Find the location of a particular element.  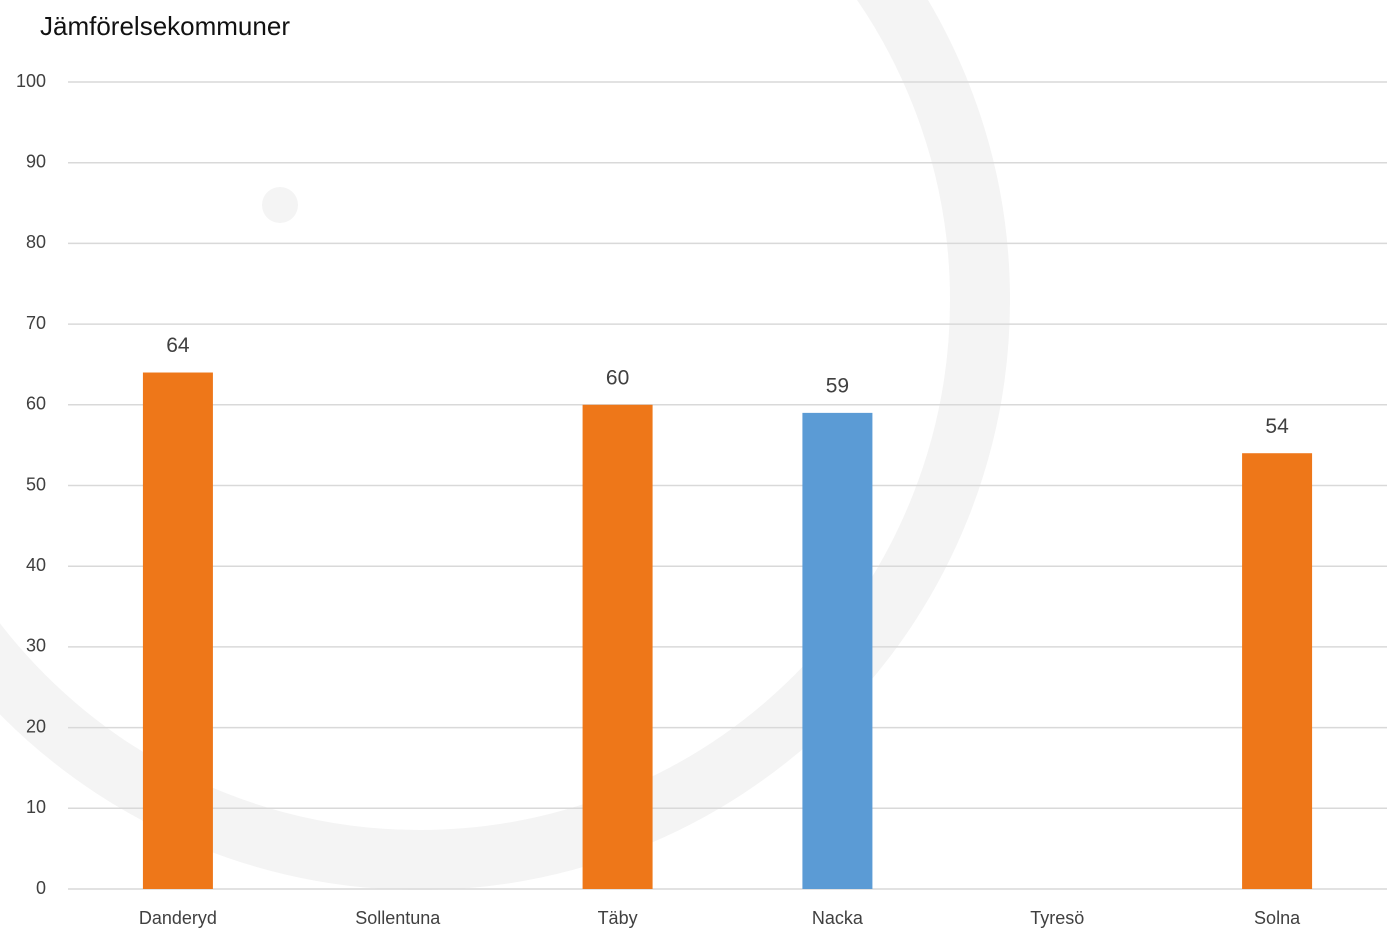

value-label: 60 is located at coordinates (617, 377).